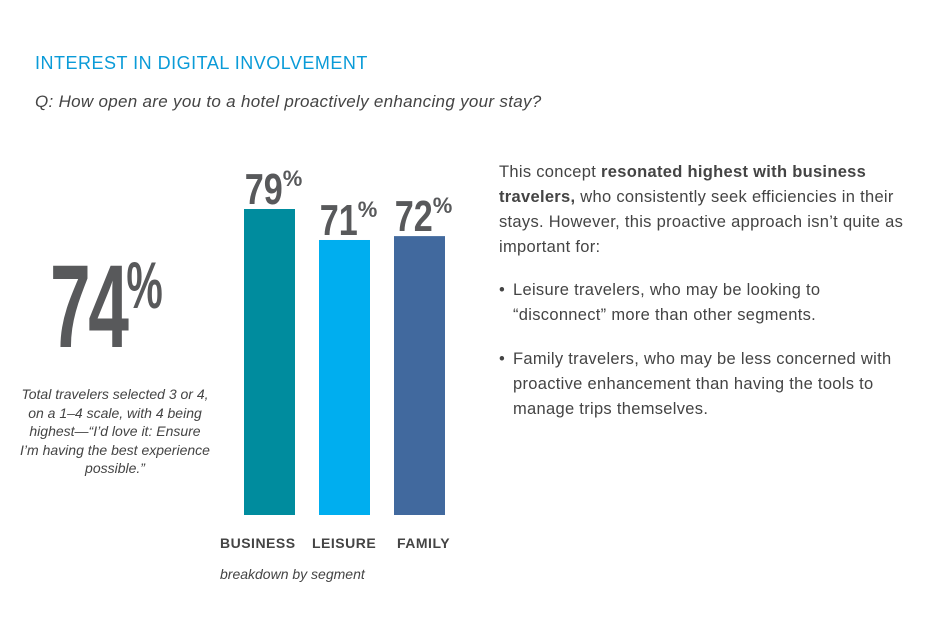 The width and height of the screenshot is (935, 630). Describe the element at coordinates (269, 362) in the screenshot. I see `bar-business` at that location.